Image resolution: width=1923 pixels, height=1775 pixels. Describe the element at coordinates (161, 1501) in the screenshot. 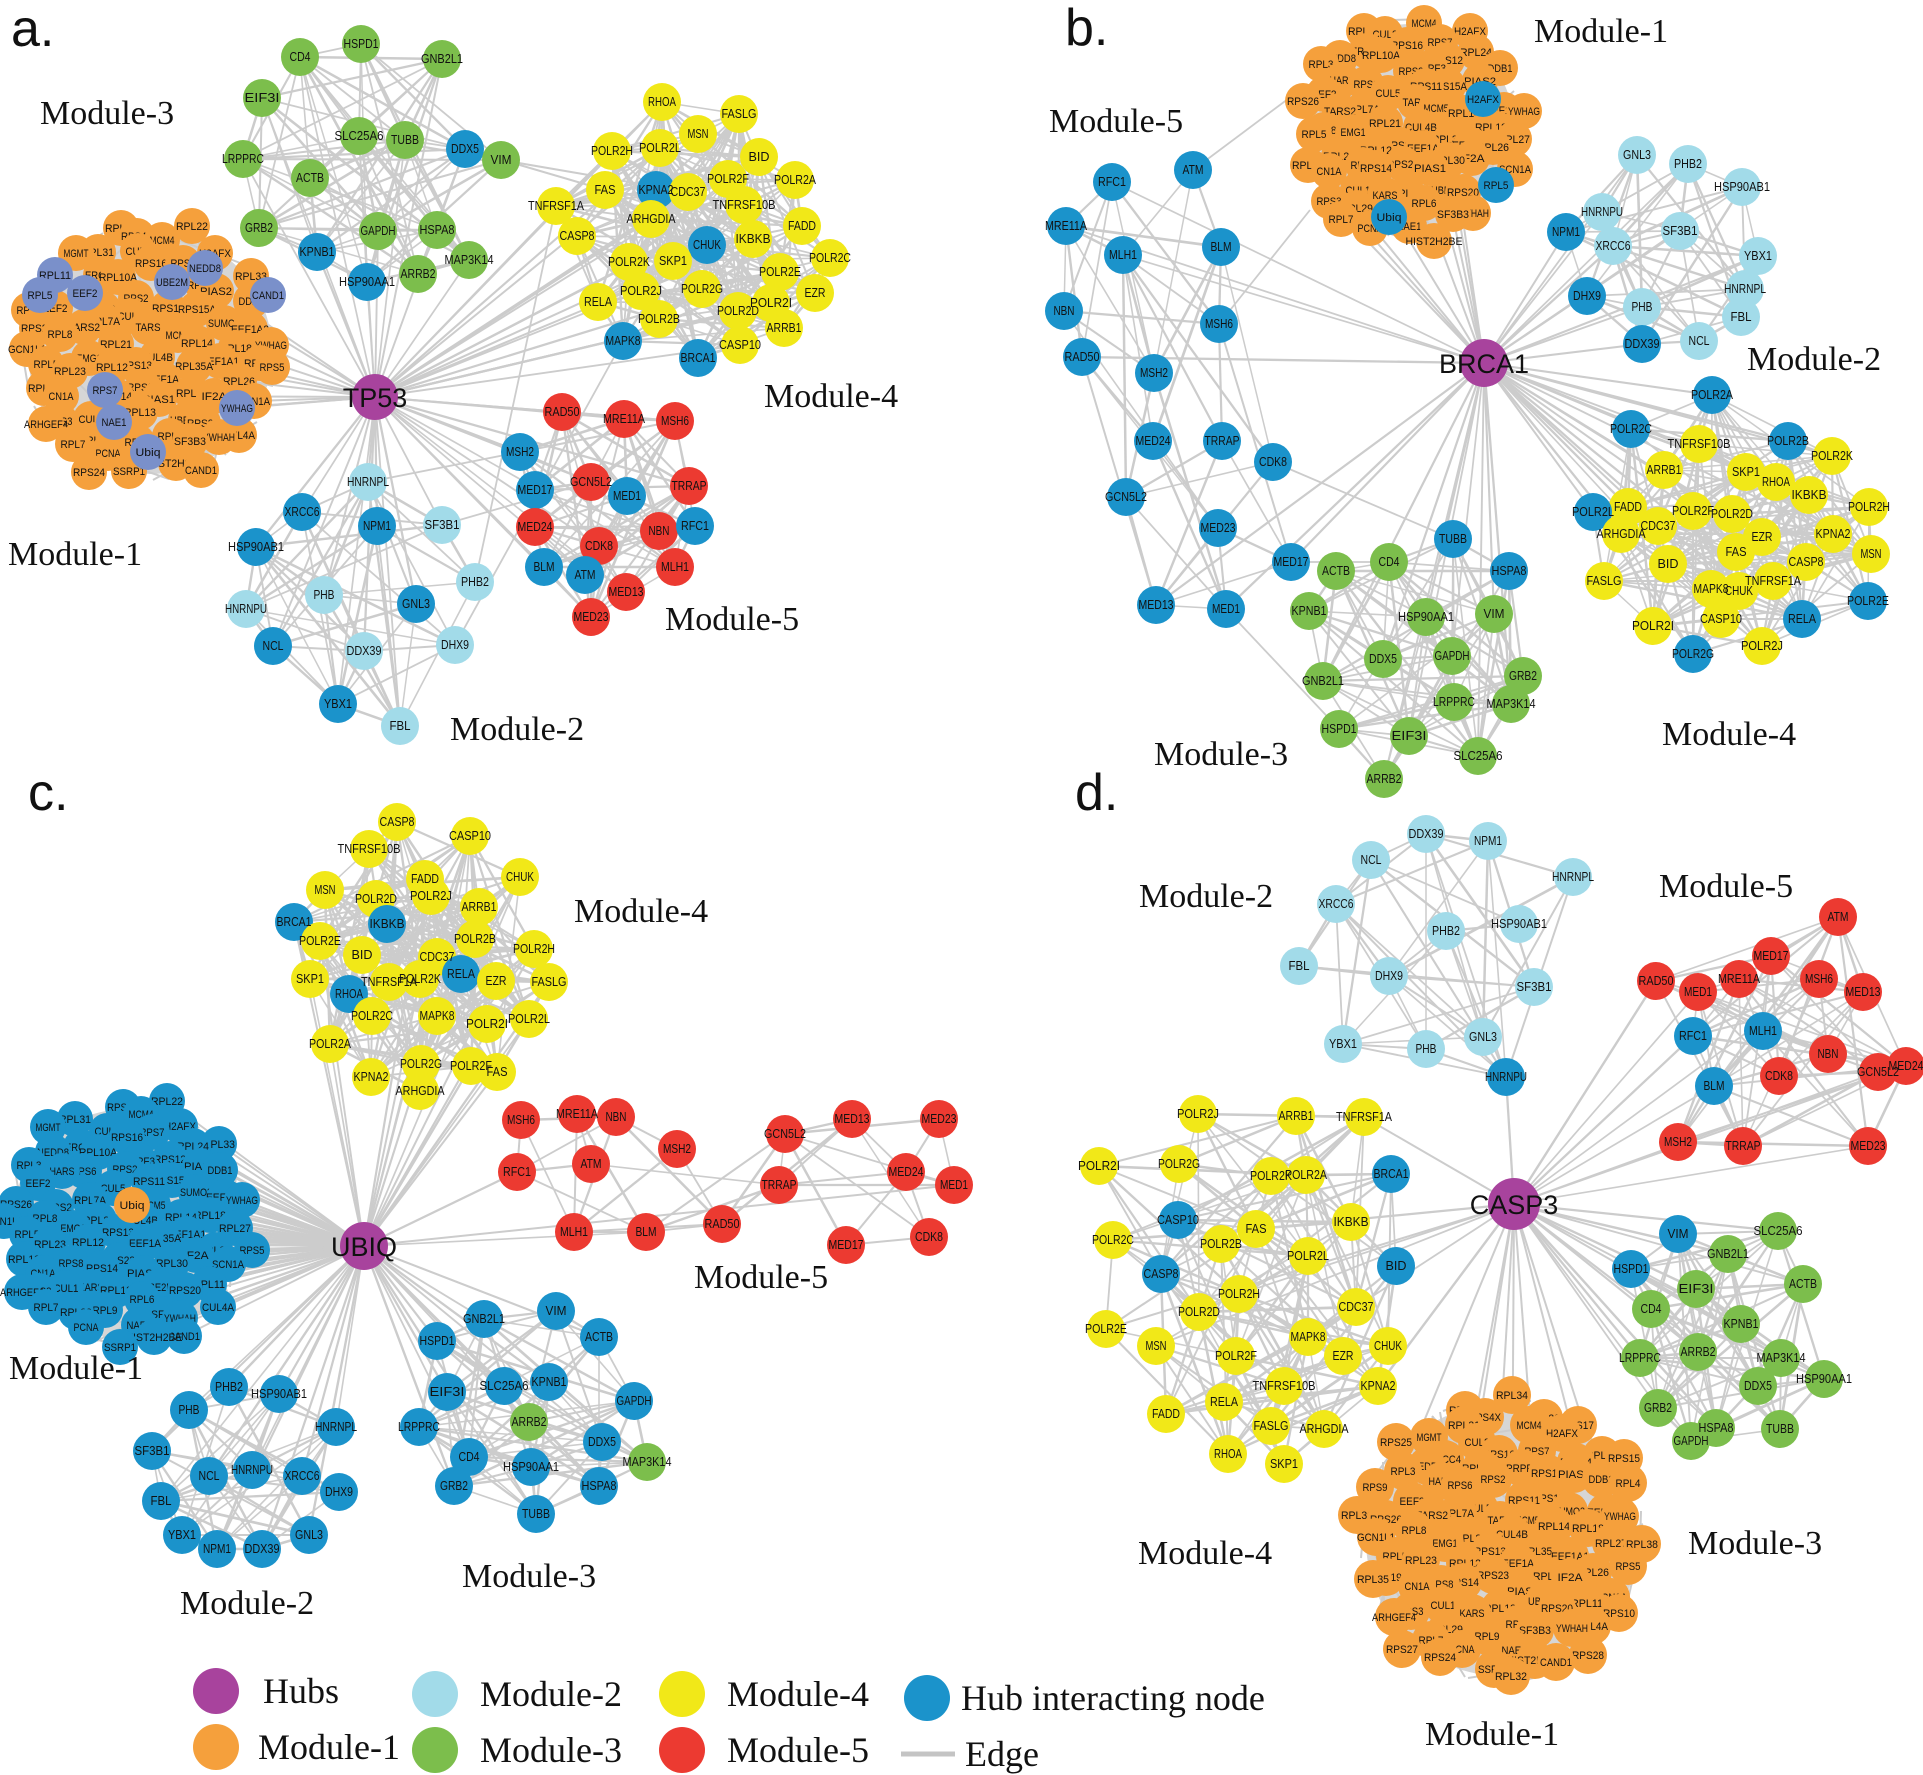

I see `svg-text: FBL` at that location.